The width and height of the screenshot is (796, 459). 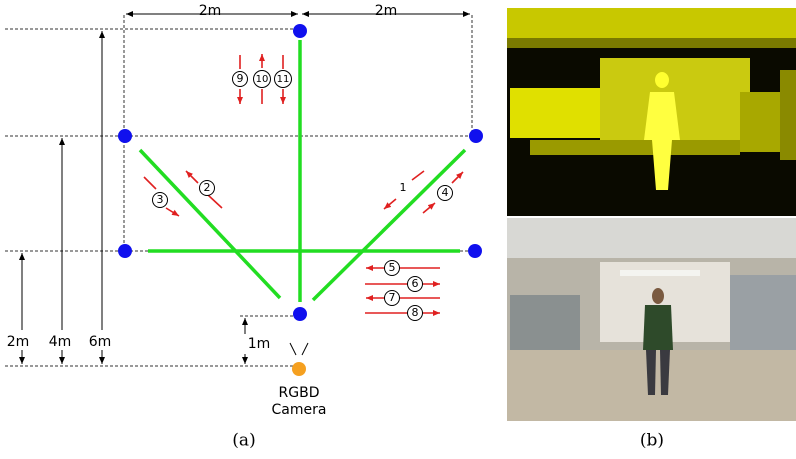 I want to click on dimension-label: 4m, so click(x=60, y=342).